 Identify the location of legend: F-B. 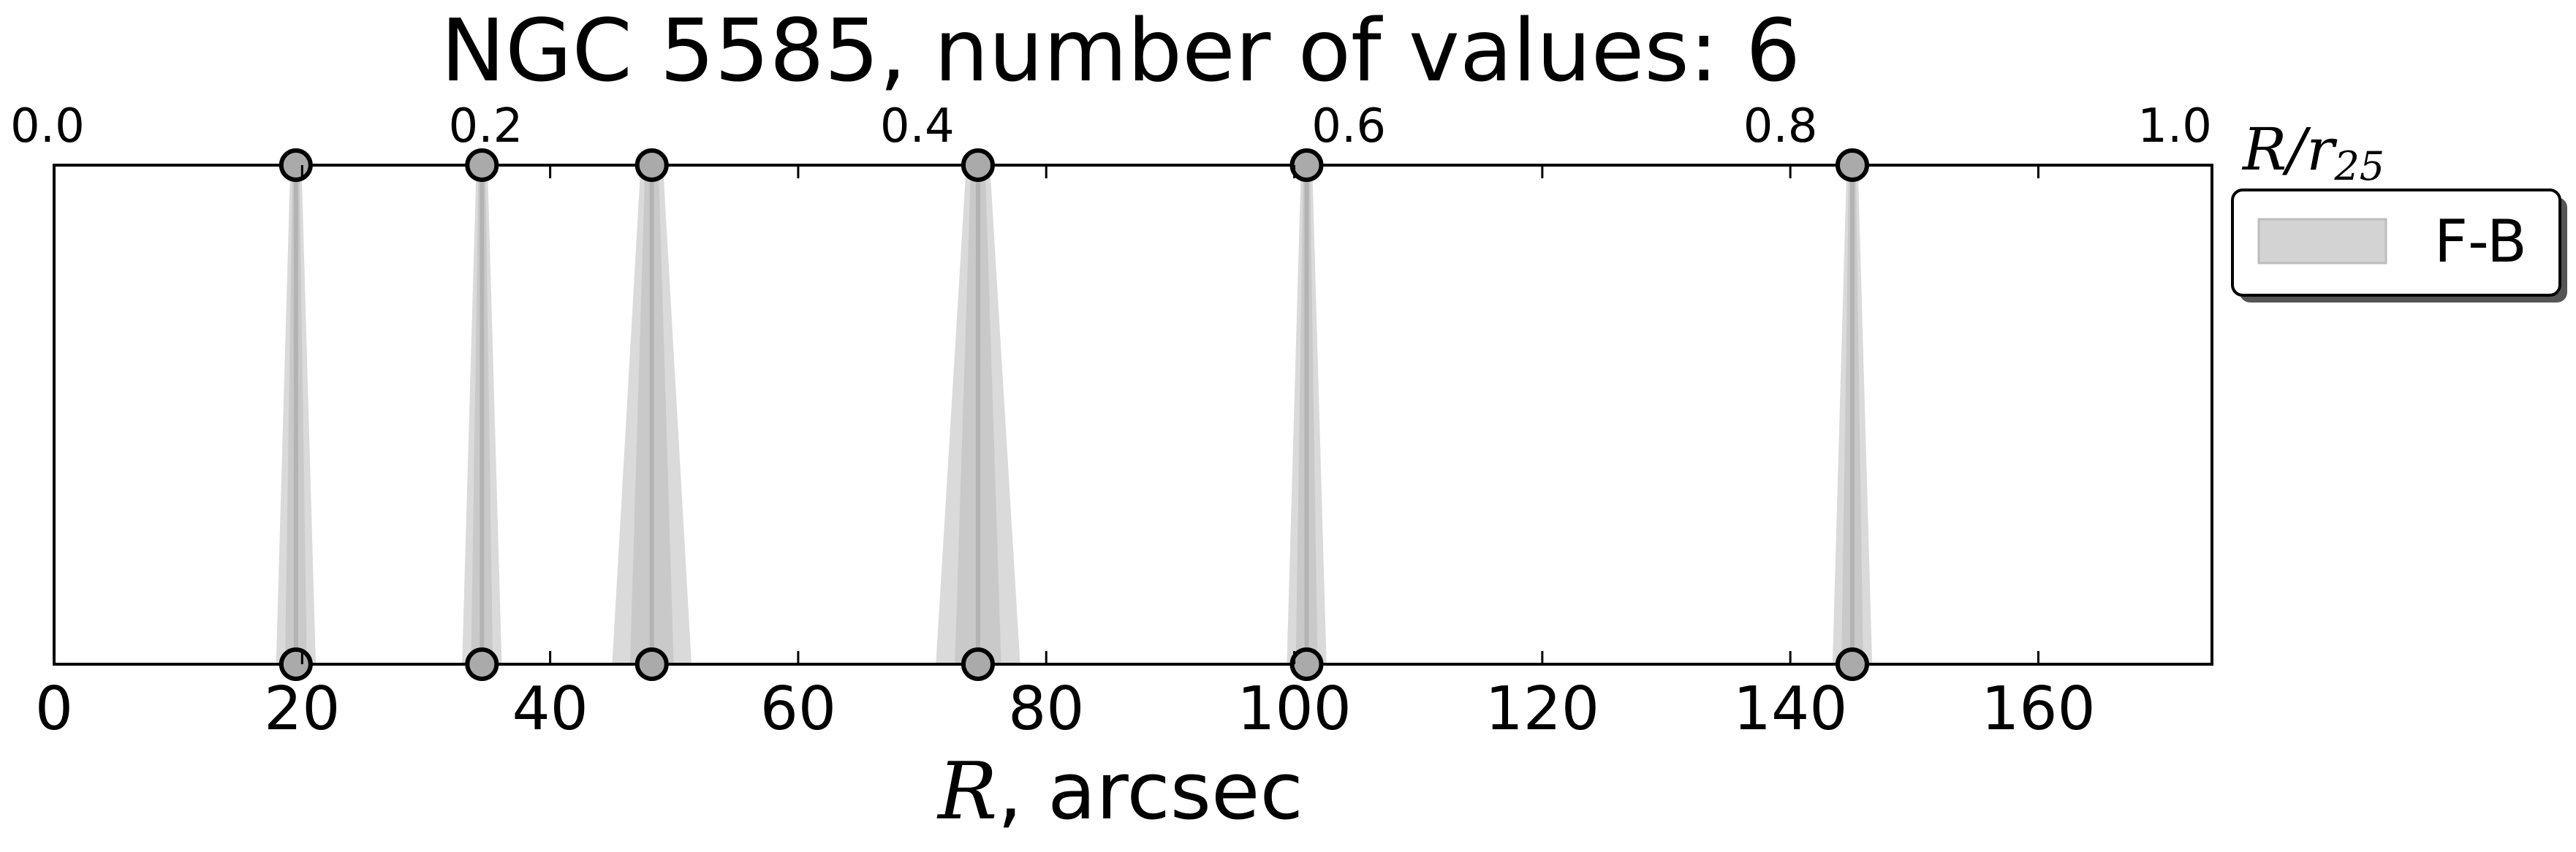
(2399, 246).